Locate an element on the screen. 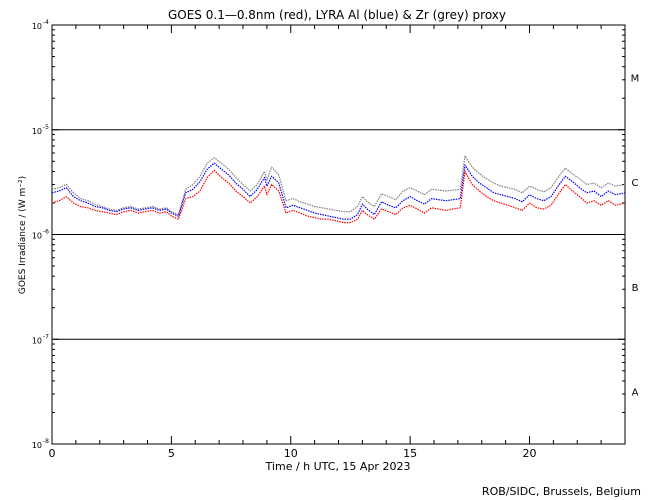 The image size is (650, 500). y-axis-label: GOES Irradiance / (W m⁻²) is located at coordinates (23, 235).